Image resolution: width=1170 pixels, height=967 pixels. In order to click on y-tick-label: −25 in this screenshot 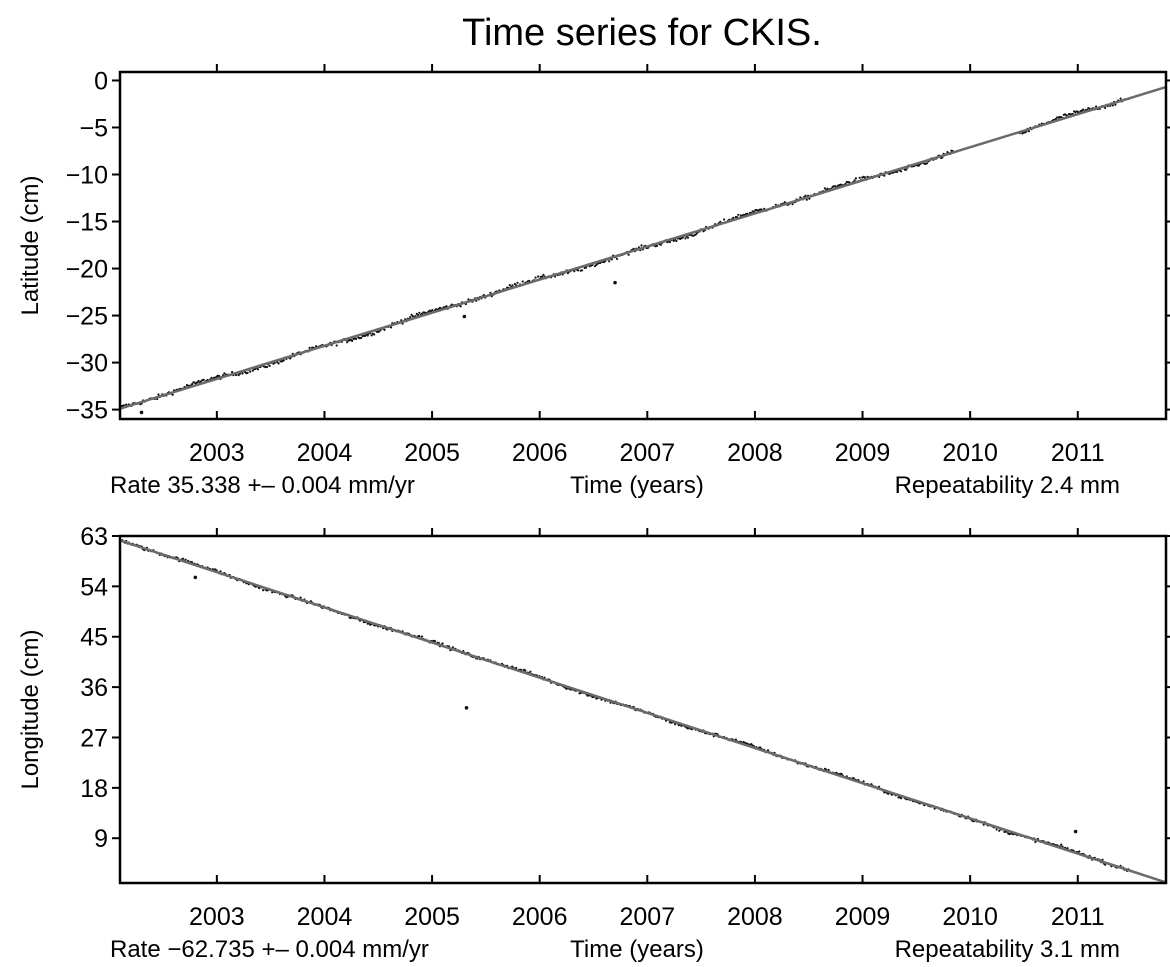, I will do `click(87, 317)`.